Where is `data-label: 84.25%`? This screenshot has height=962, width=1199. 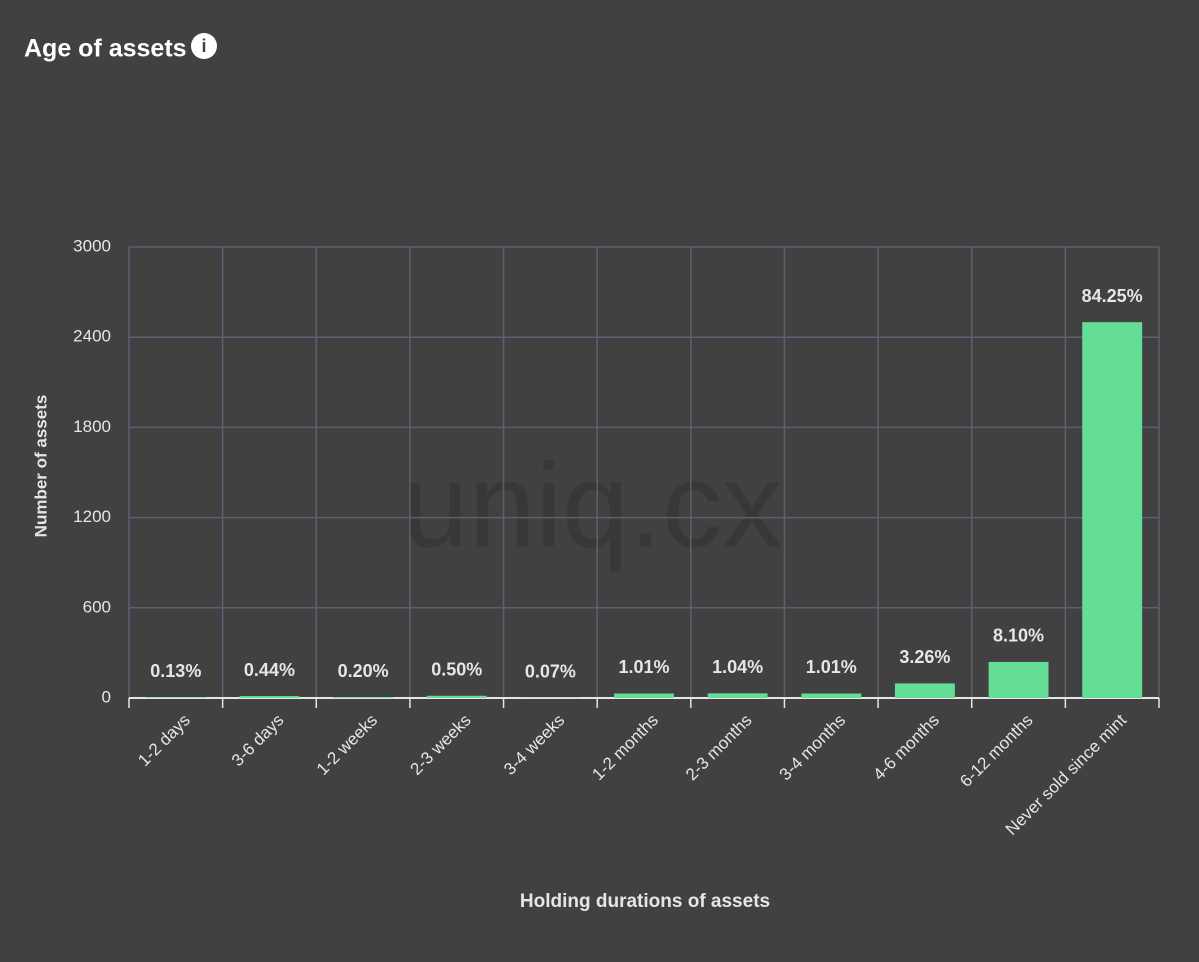
data-label: 84.25% is located at coordinates (1112, 296).